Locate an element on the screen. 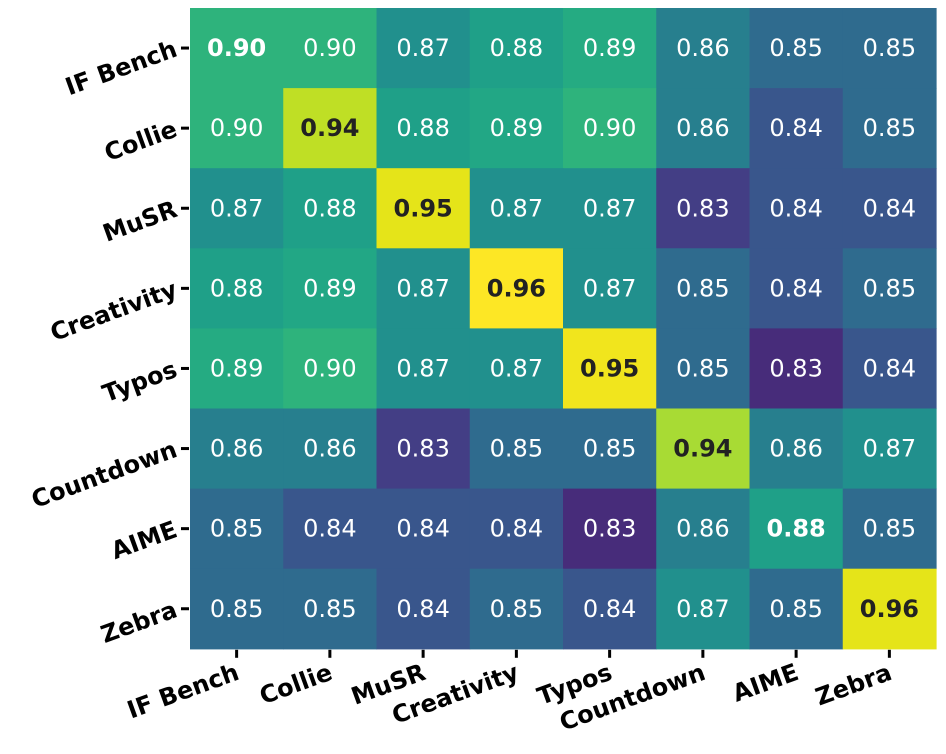 This screenshot has height=754, width=946. heatmap-cell-aime-zebra is located at coordinates (889, 529).